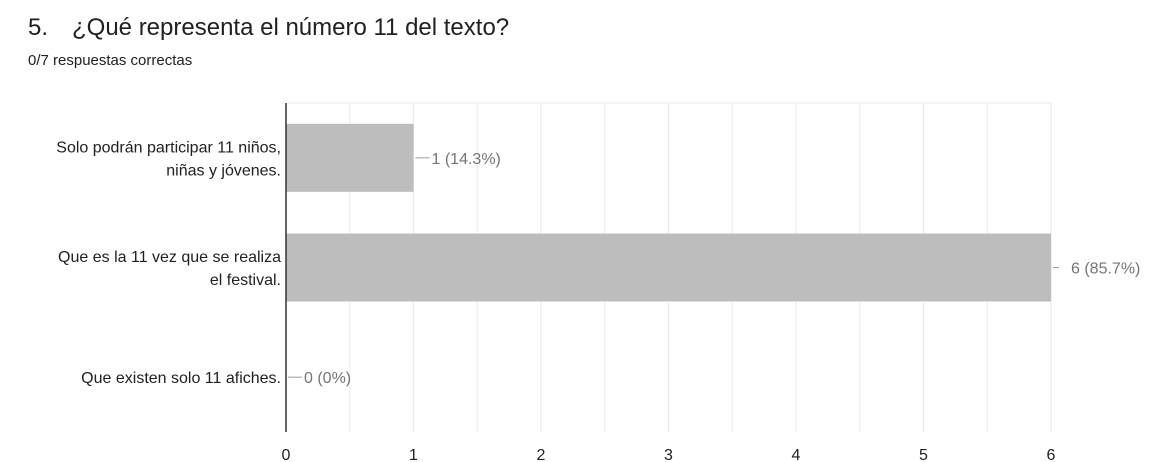 This screenshot has height=462, width=1156. I want to click on x-tick-label-2: 2, so click(541, 454).